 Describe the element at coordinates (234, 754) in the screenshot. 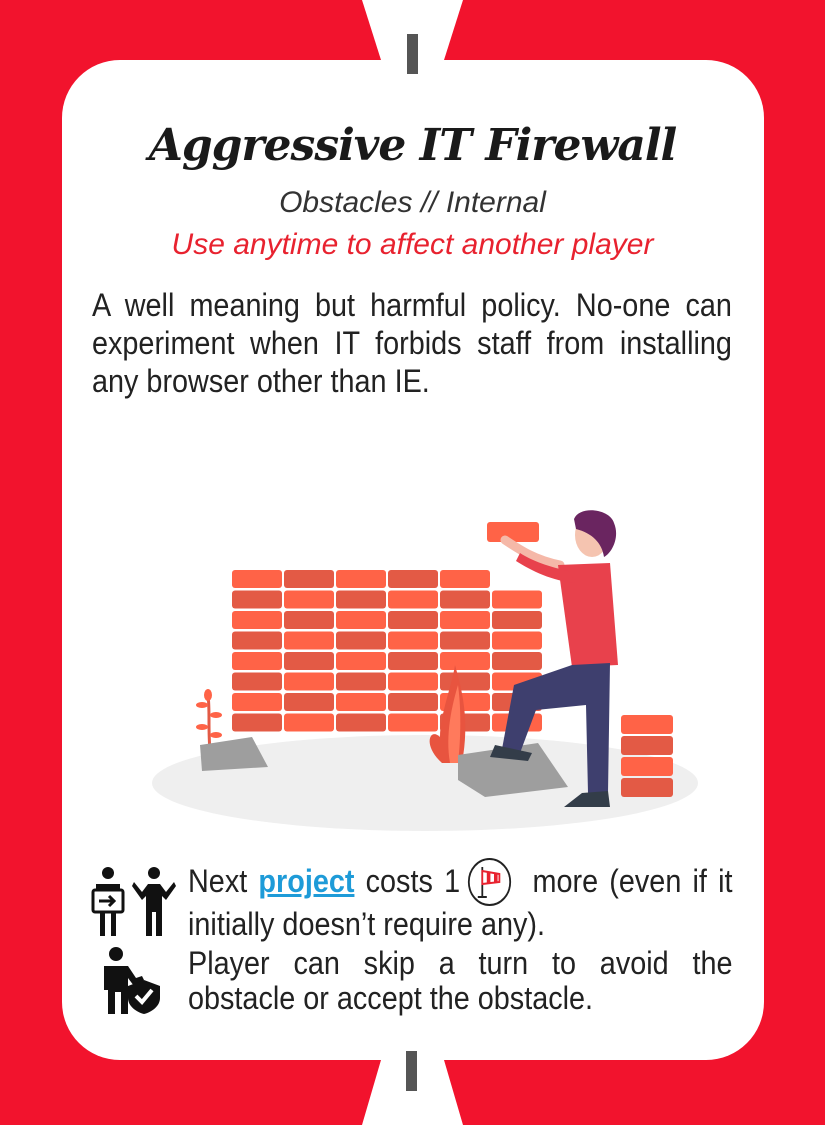

I see `rock-left` at that location.